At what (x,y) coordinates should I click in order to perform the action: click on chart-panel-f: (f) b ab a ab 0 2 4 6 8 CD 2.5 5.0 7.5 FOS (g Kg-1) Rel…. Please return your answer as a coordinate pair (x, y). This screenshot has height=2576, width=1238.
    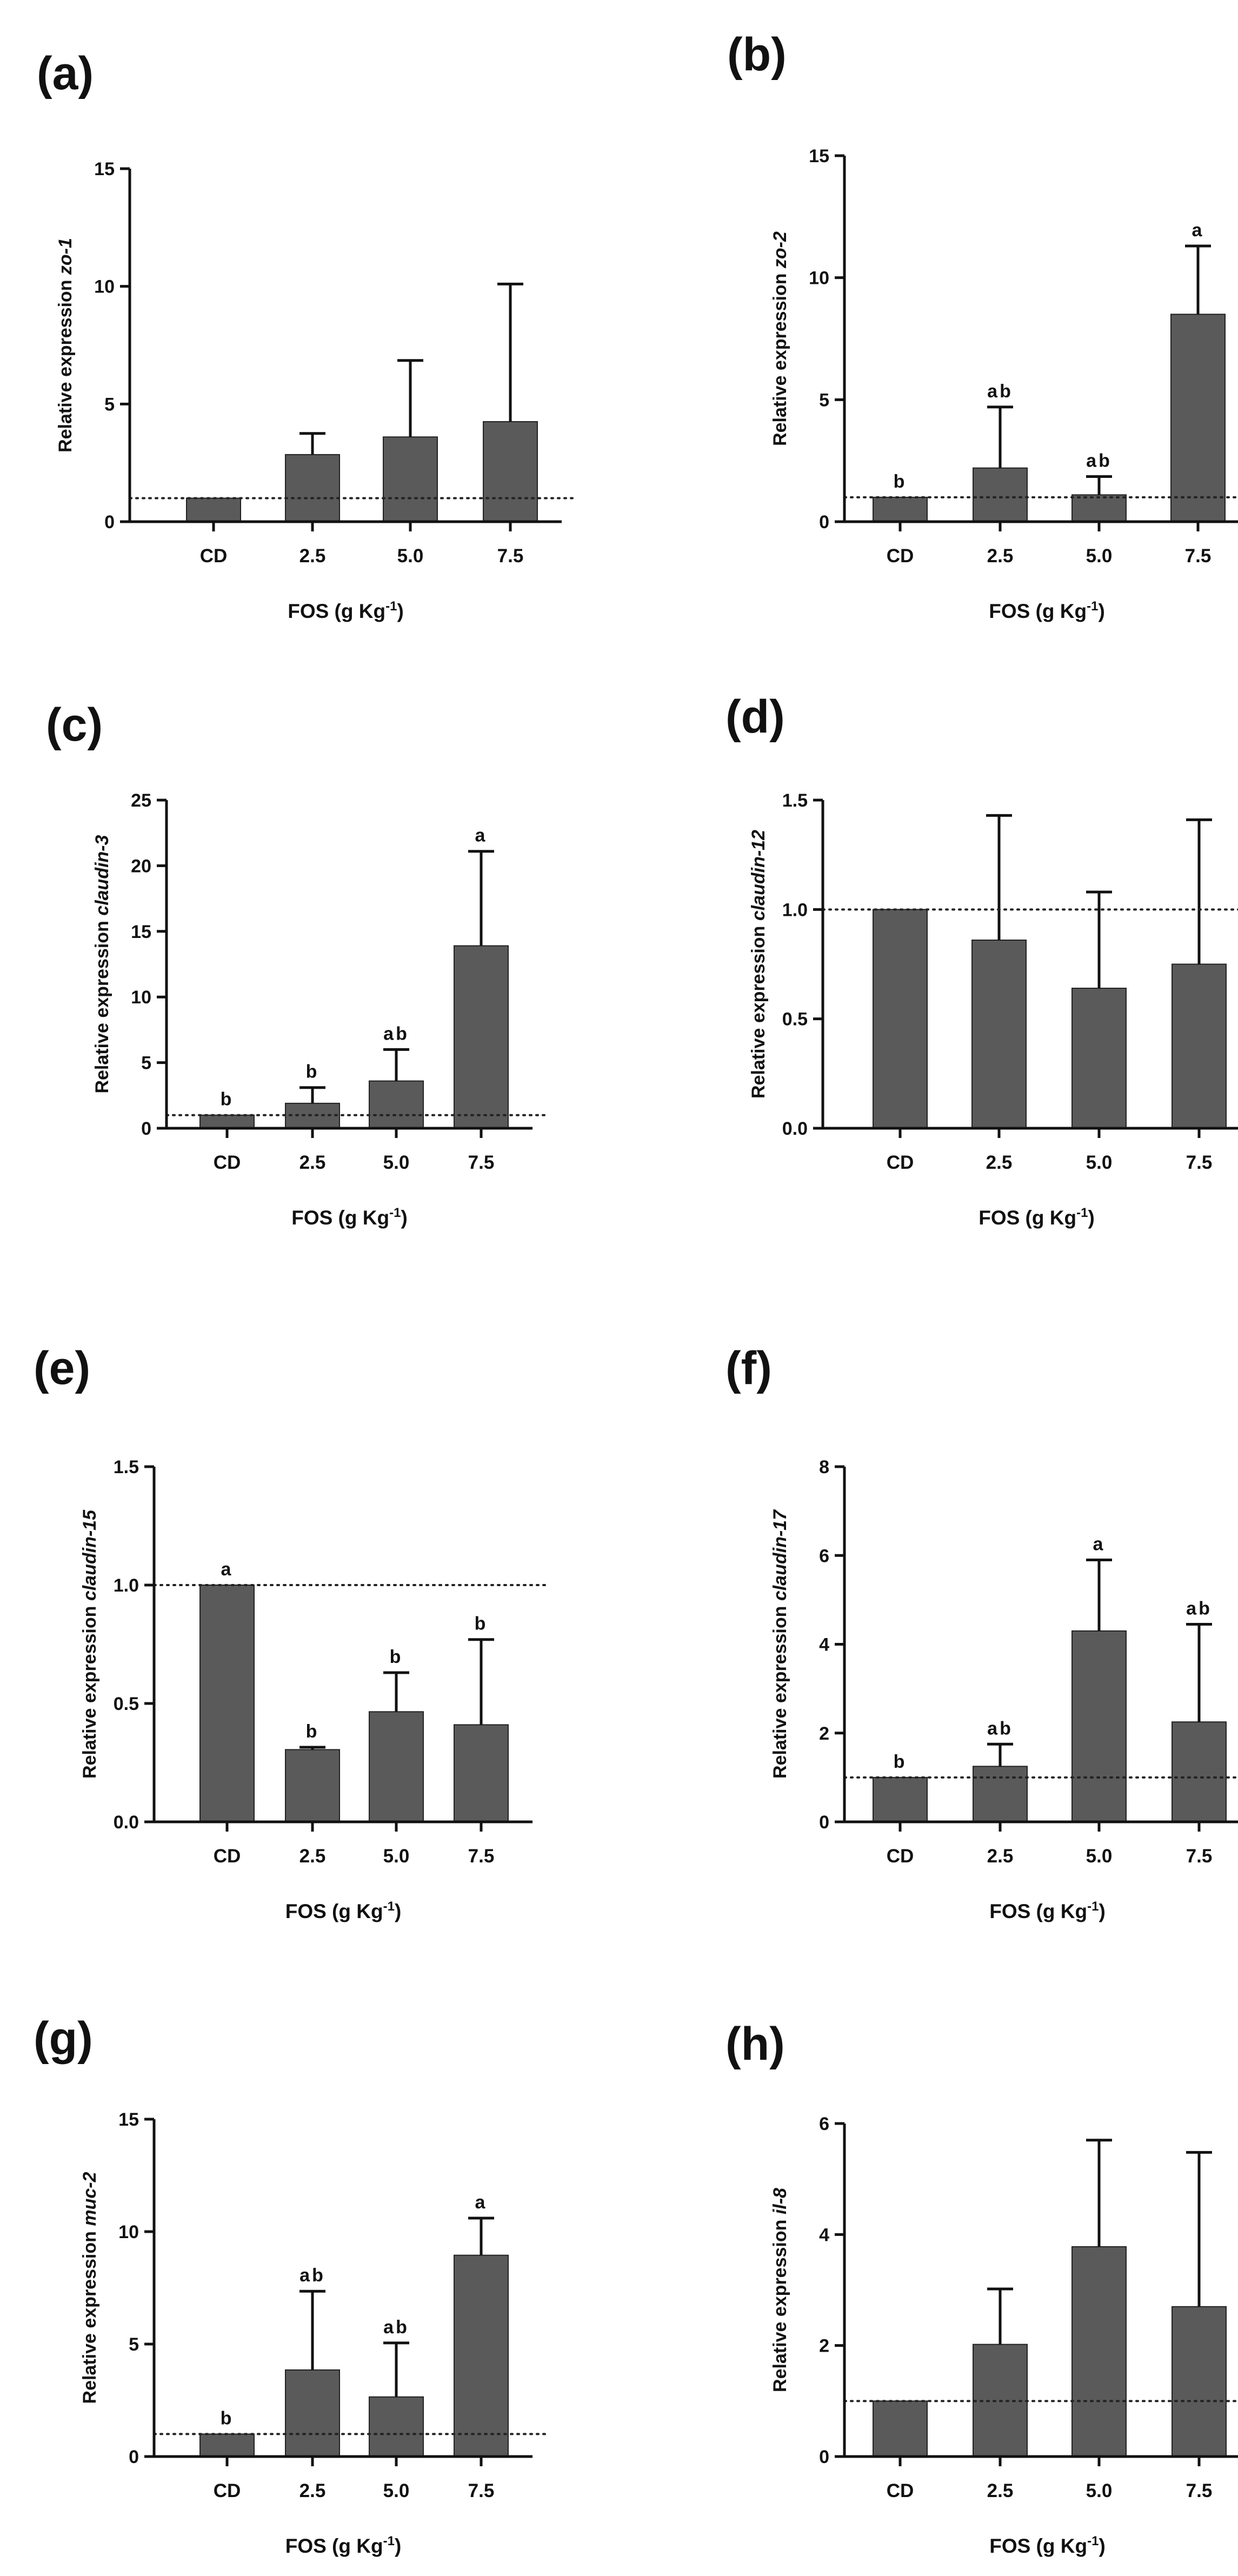
    Looking at the image, I should click on (982, 1632).